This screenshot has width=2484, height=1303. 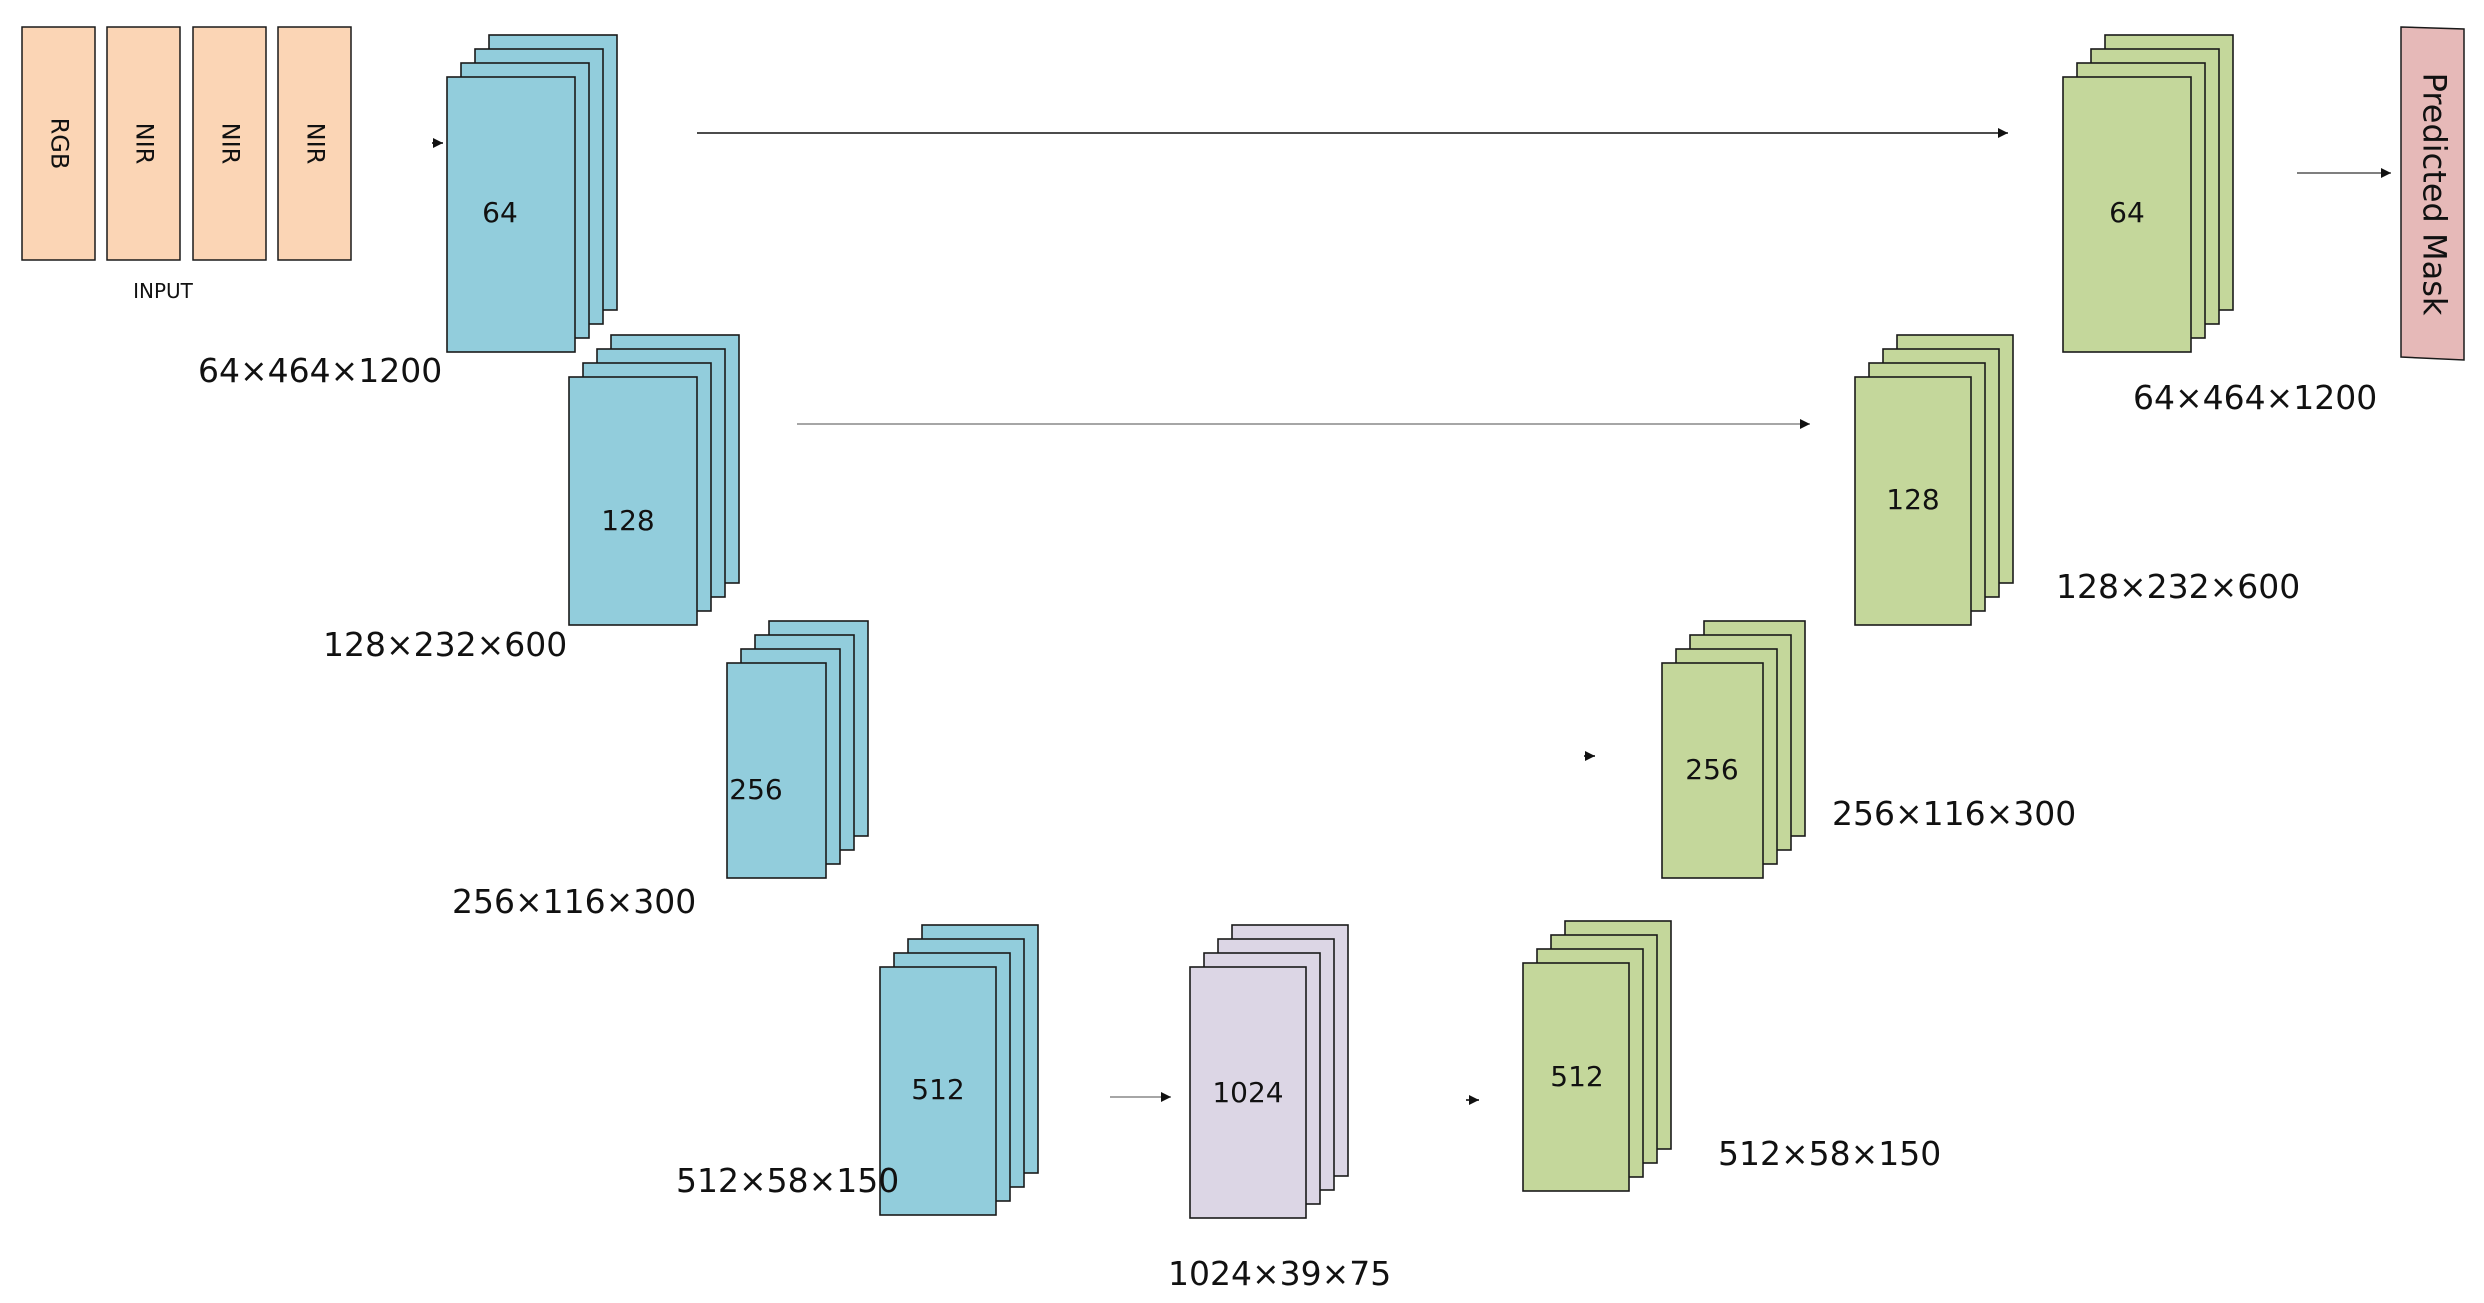 What do you see at coordinates (1731, 1056) in the screenshot?
I see `decoder-block-512: 512 512×58×150` at bounding box center [1731, 1056].